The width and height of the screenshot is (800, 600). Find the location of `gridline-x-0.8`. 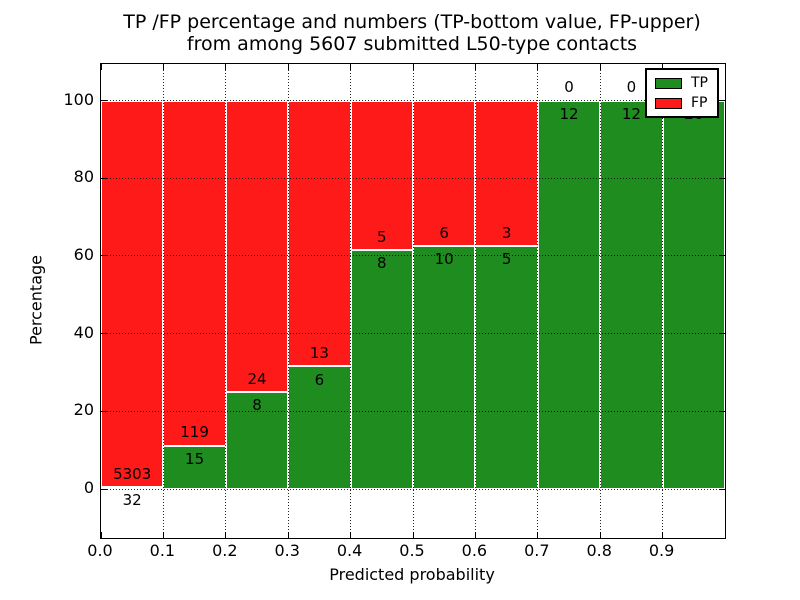

gridline-x-0.8 is located at coordinates (600, 301).